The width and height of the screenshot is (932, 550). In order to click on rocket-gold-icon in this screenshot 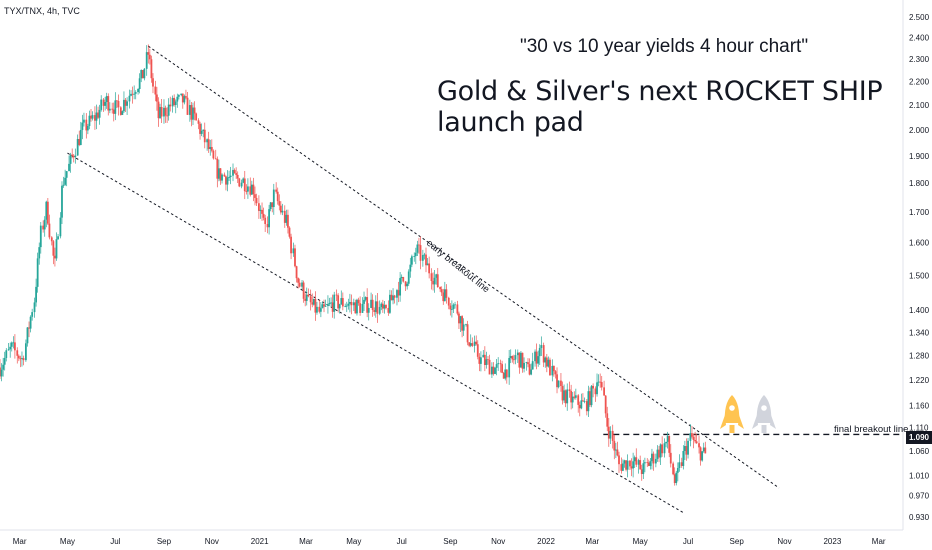, I will do `click(732, 414)`.